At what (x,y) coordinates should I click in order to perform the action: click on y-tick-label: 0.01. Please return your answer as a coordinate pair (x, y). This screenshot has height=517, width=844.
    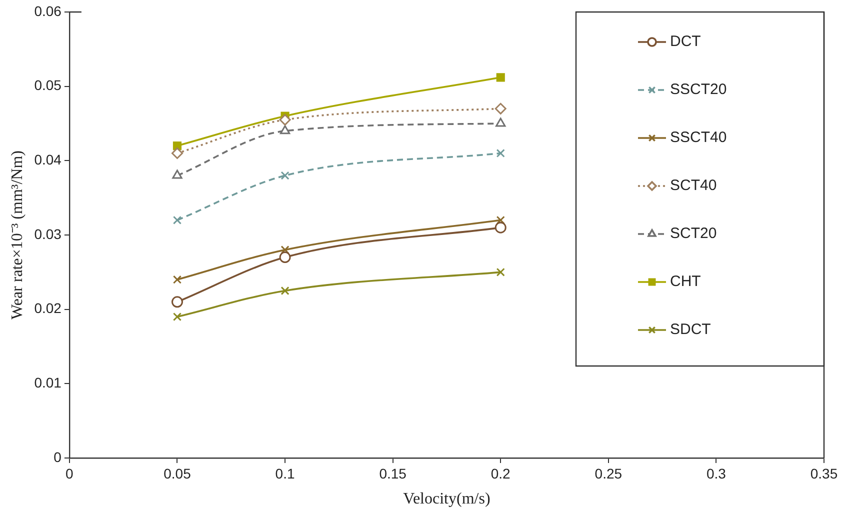
    Looking at the image, I should click on (48, 382).